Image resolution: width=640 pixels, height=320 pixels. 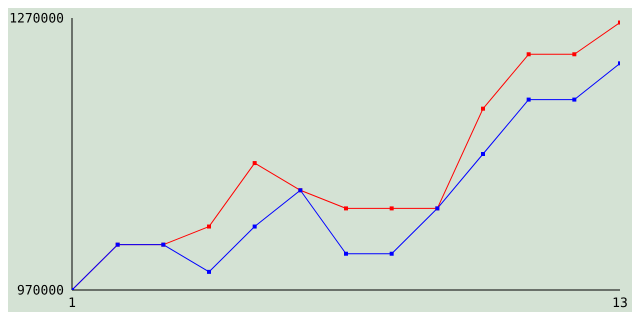 I want to click on x-tick-label: 13, so click(x=620, y=304).